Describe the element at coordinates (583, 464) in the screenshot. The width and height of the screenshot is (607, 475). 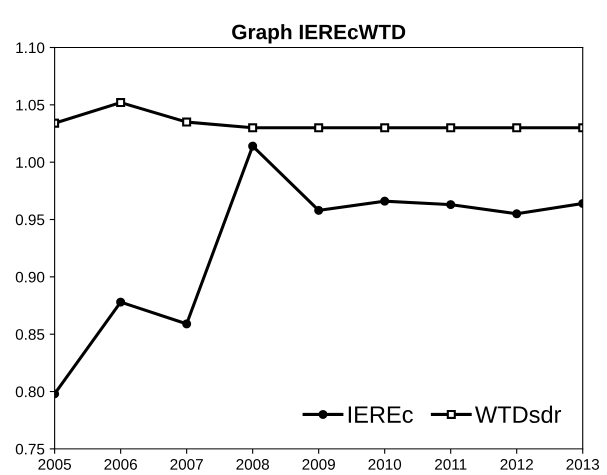
I see `x-tick-label: 2013` at that location.